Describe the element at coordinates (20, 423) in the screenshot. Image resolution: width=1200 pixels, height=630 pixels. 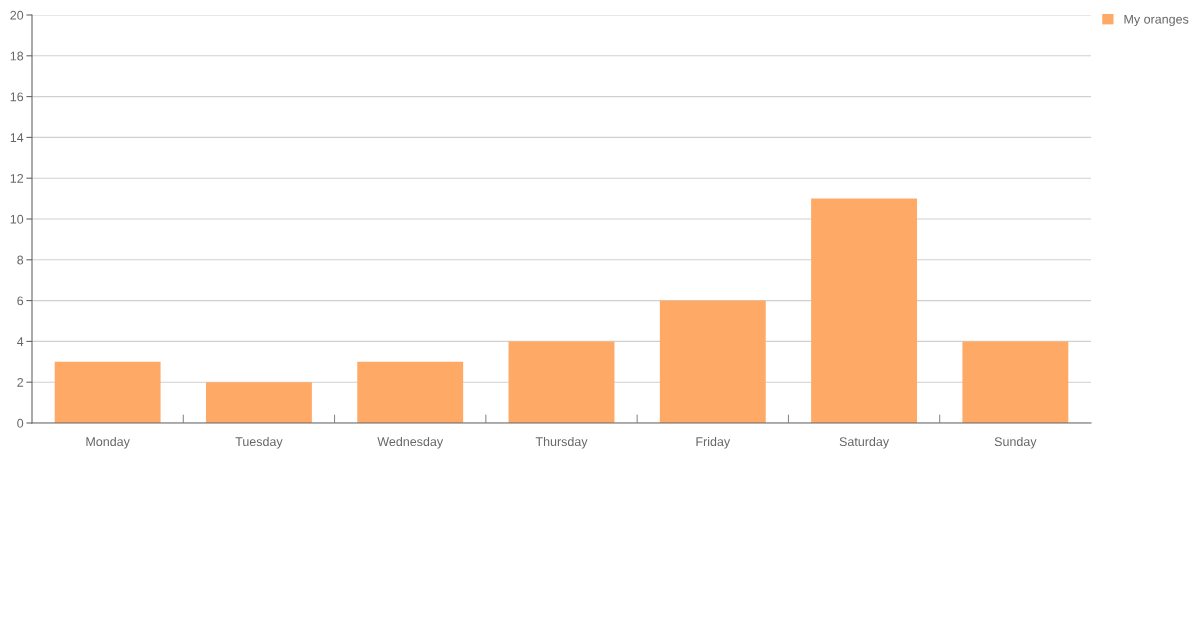
I see `y-tick-label: 0` at that location.